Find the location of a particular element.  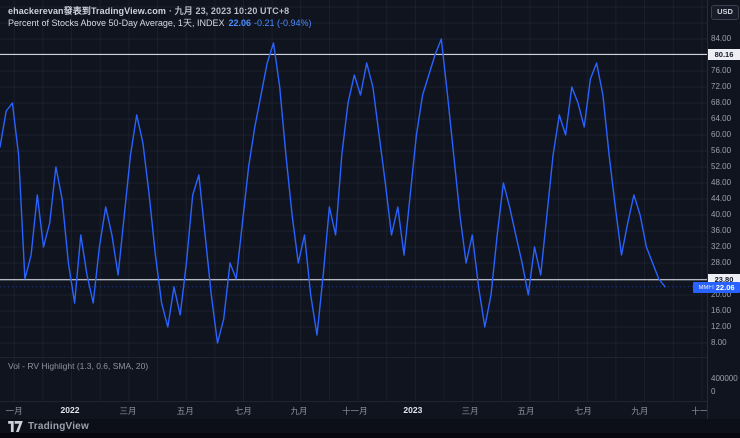

last-price-tag: MMFI 22.06 is located at coordinates (716, 288).